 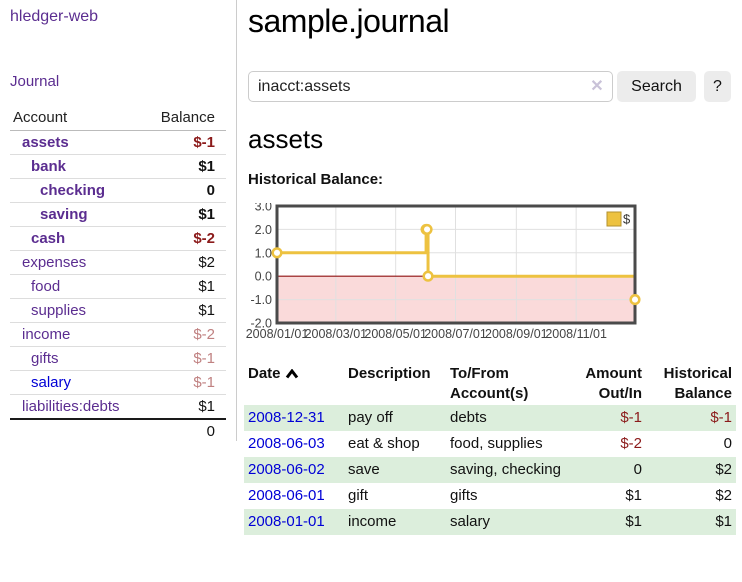 I want to click on search-button: Search, so click(x=656, y=86).